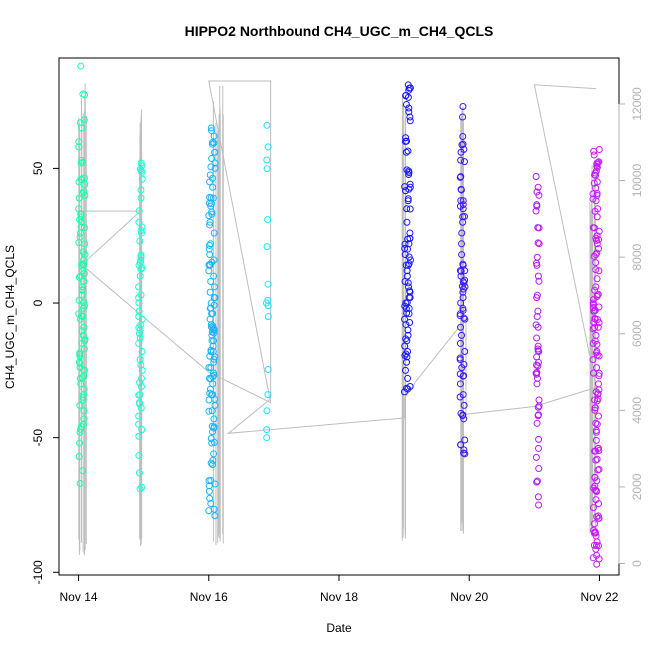 The image size is (650, 655). Describe the element at coordinates (637, 333) in the screenshot. I see `y2-tick-label: 6000` at that location.